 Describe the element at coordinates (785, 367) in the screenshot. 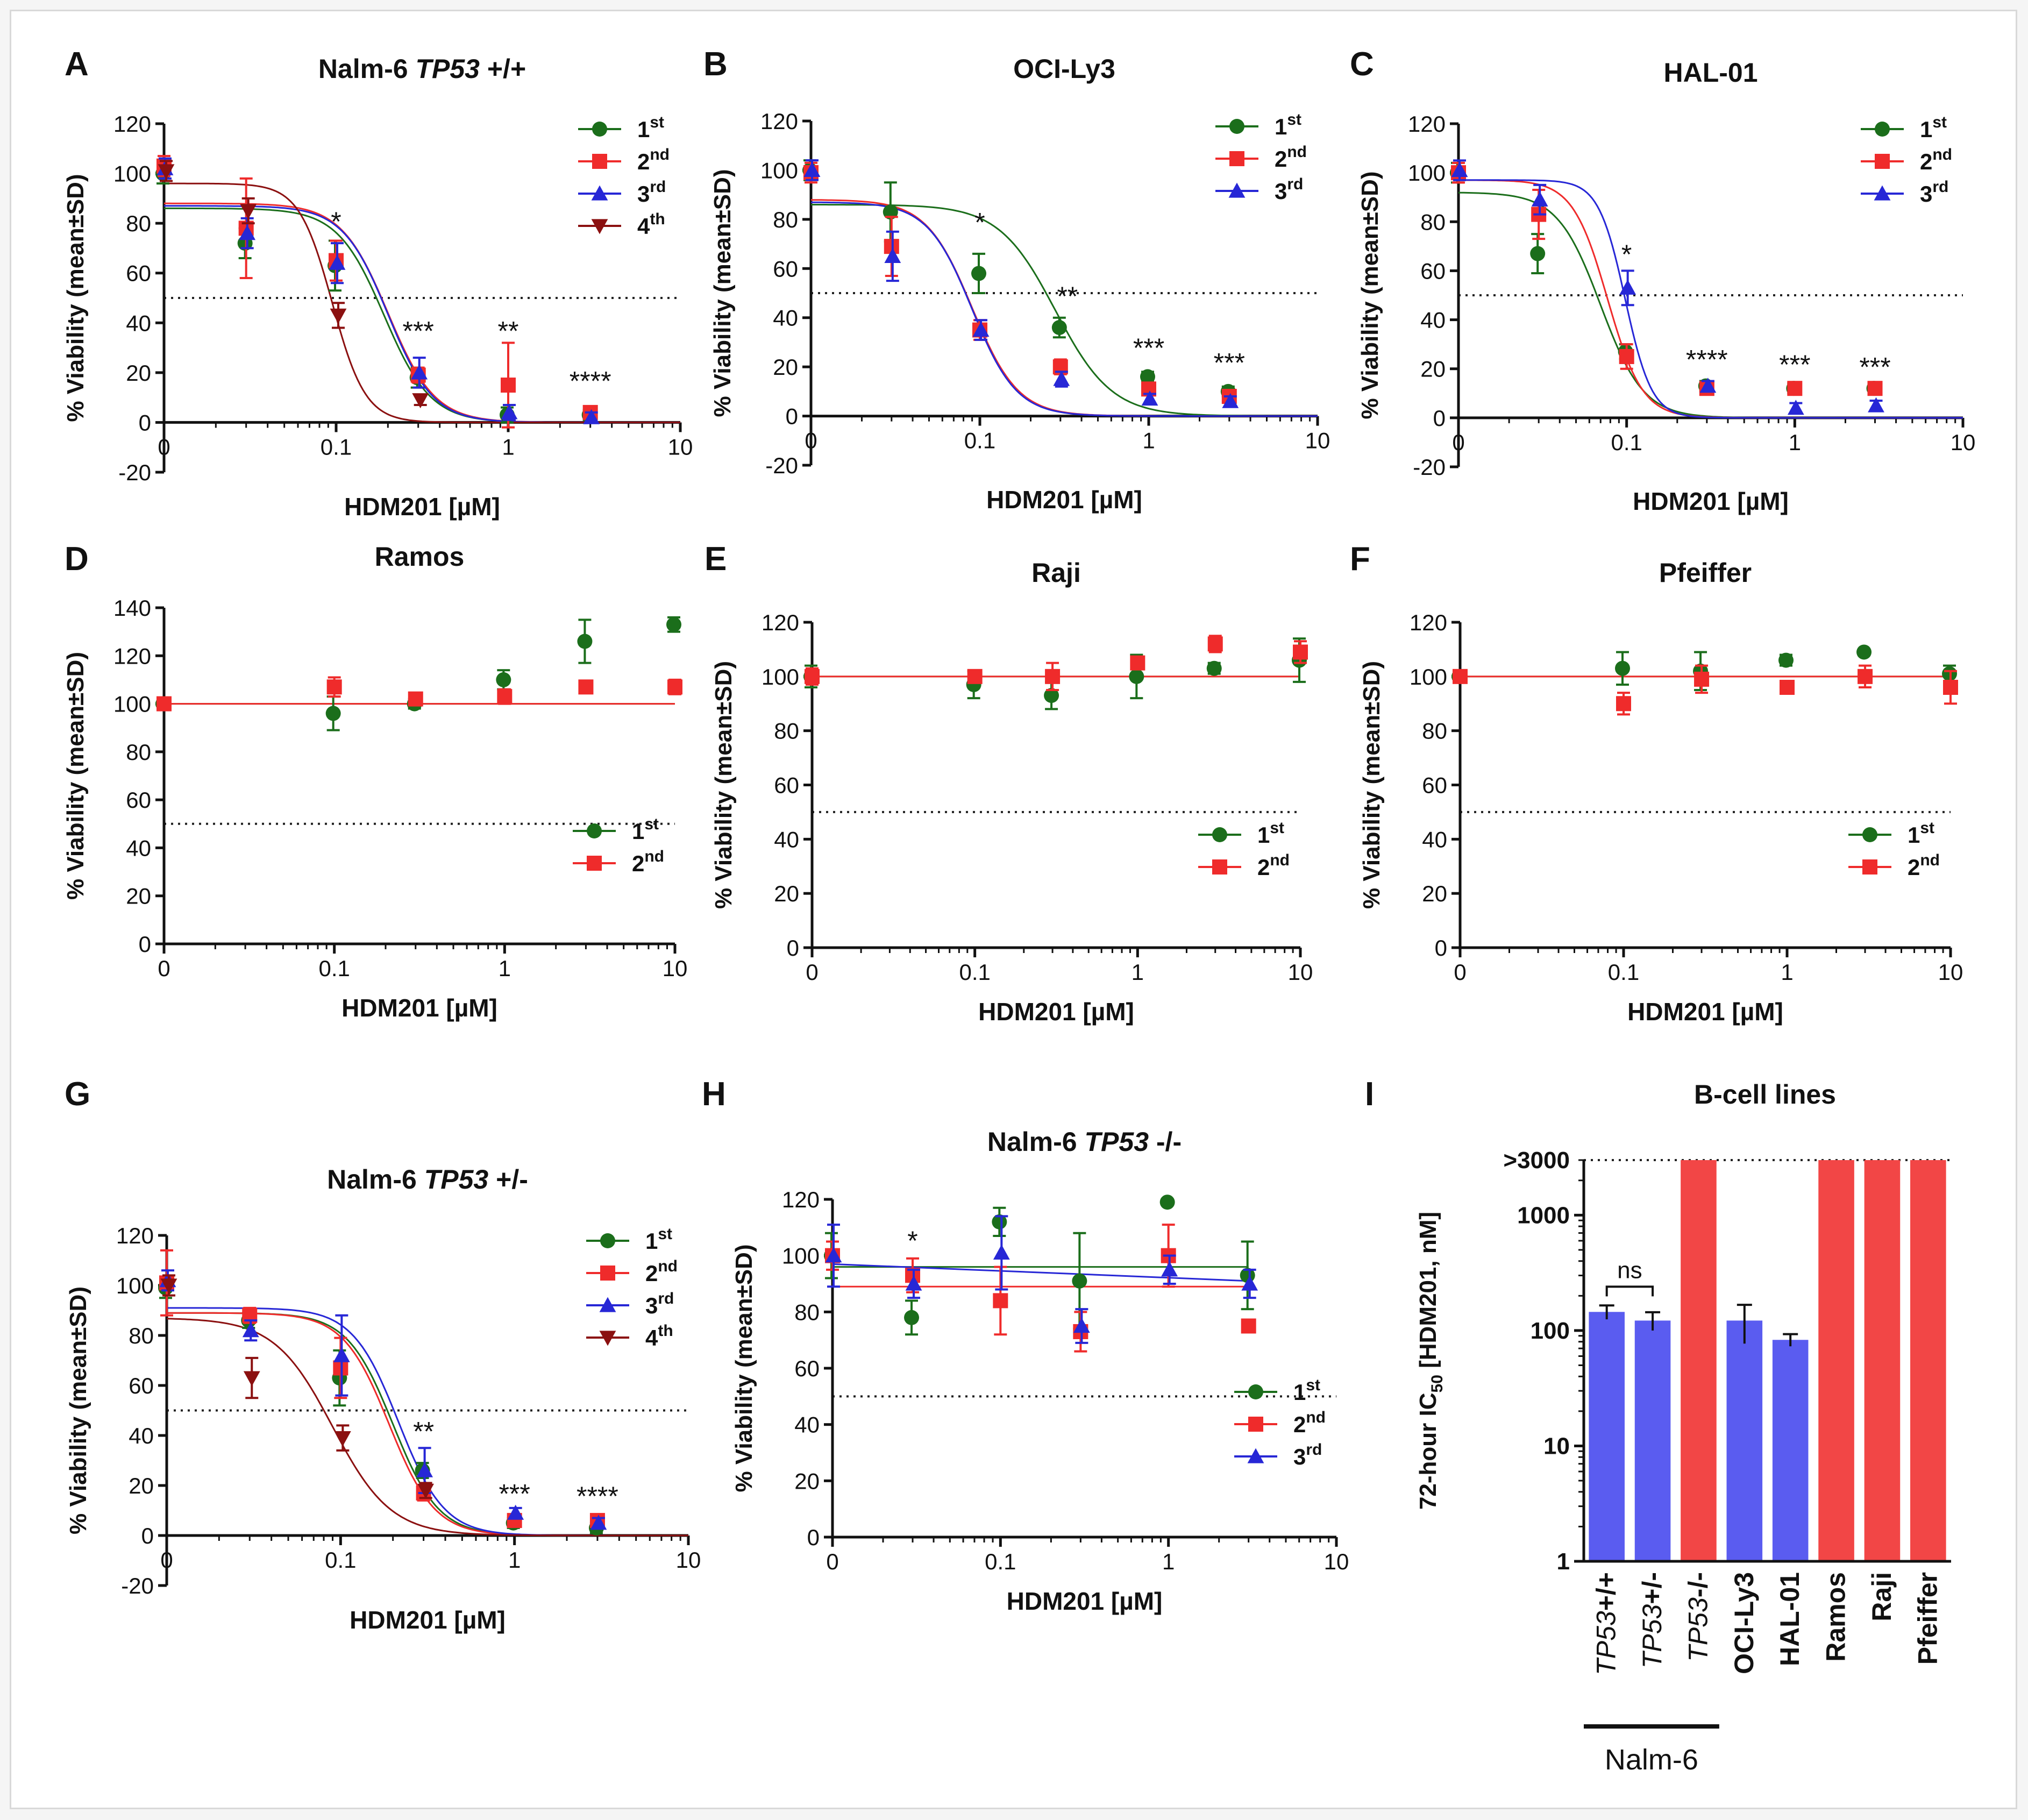

I see `y-tick-label: 20` at that location.